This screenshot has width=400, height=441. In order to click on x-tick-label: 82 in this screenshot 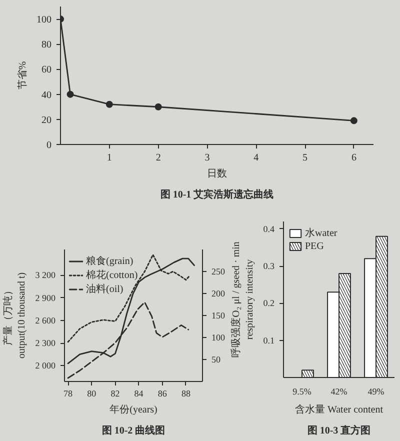, I will do `click(115, 393)`.